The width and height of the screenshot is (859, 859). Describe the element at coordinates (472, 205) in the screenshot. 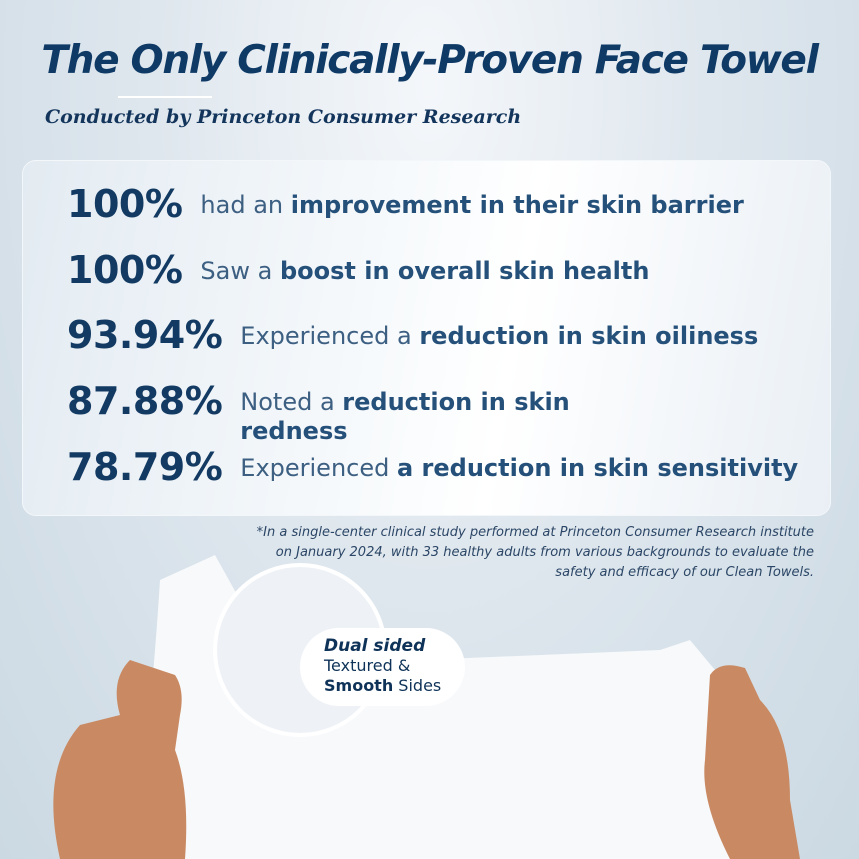

I see `stat-description: had an improvement in their skin barrier` at that location.